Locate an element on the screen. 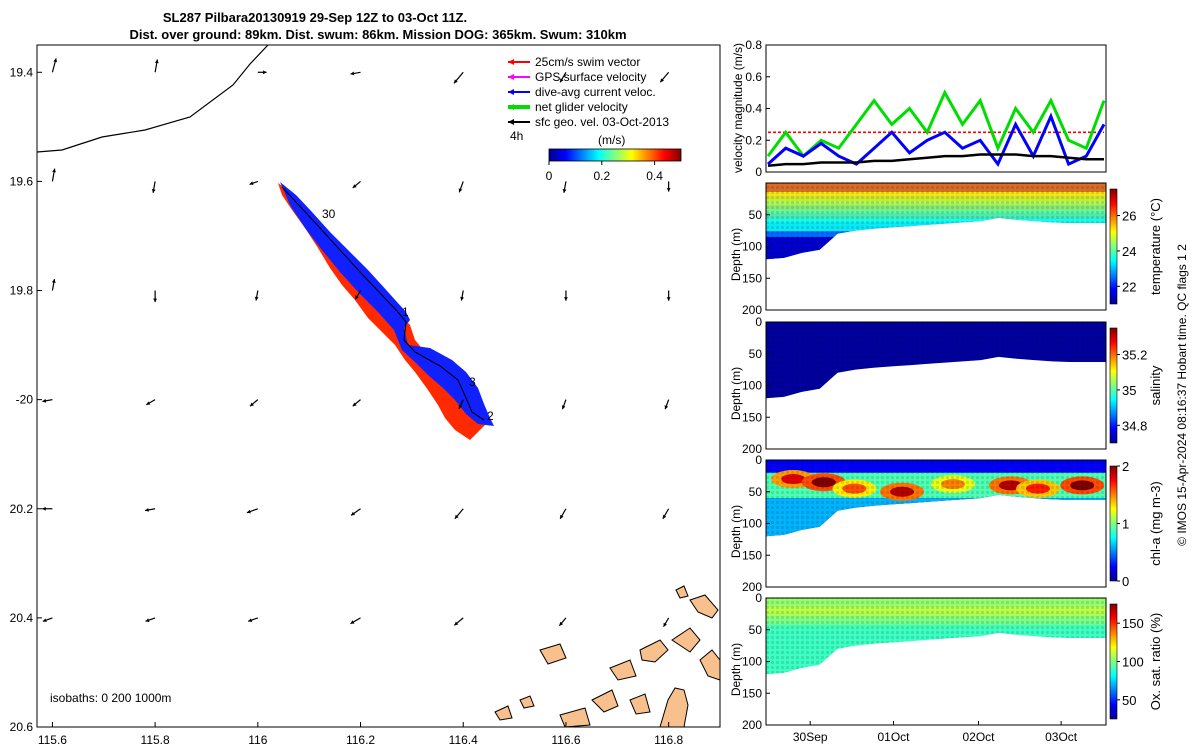 This screenshot has width=1200, height=750. velocity-series is located at coordinates (936, 128).